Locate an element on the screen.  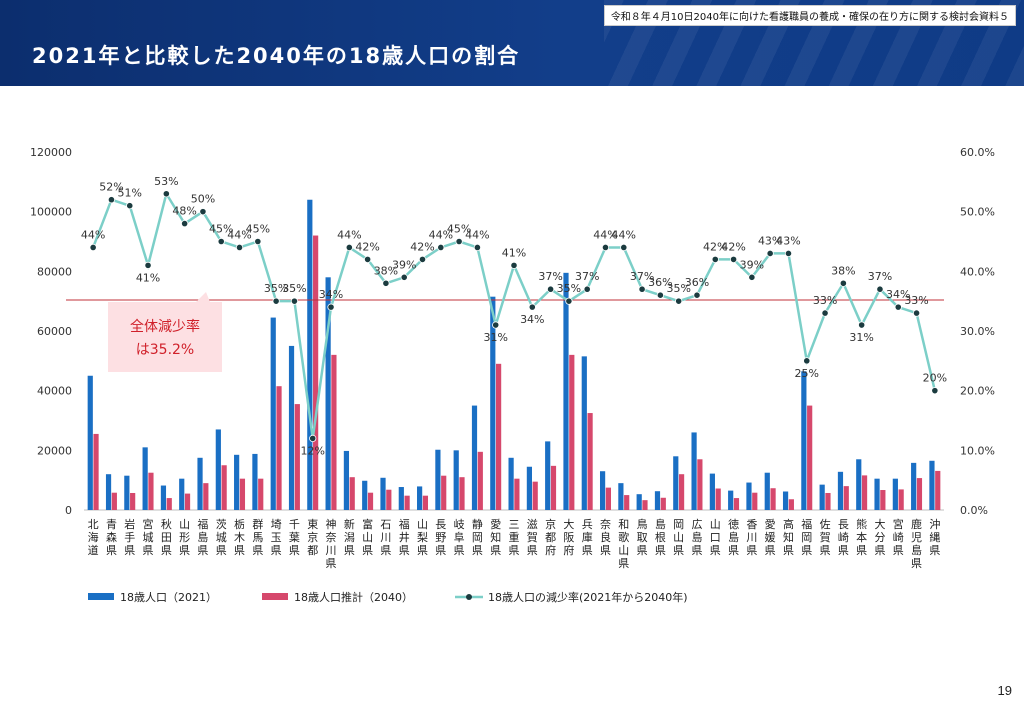
rate-data-label: 42% is located at coordinates (367, 246).